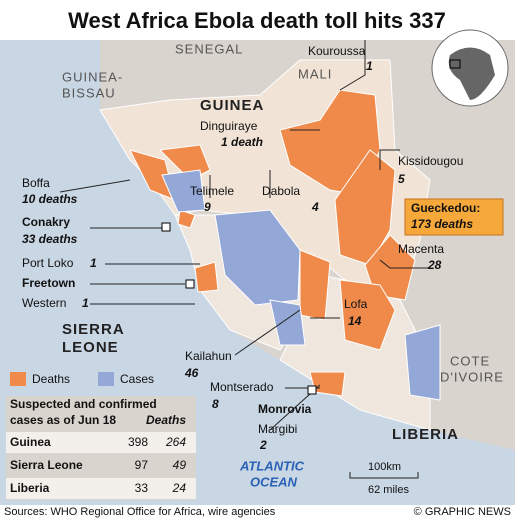 This screenshot has width=515, height=523. I want to click on label: D'IVOIRE, so click(472, 376).